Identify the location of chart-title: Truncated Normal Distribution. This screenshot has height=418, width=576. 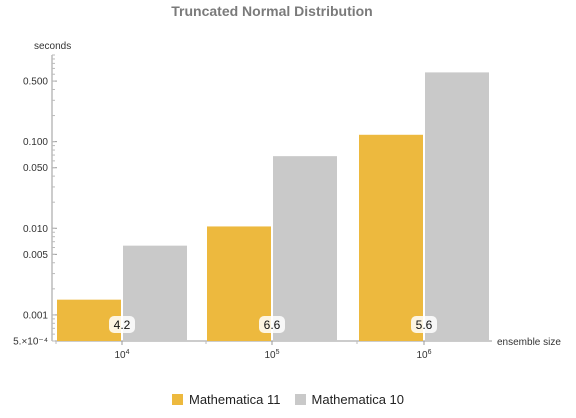
(271, 11).